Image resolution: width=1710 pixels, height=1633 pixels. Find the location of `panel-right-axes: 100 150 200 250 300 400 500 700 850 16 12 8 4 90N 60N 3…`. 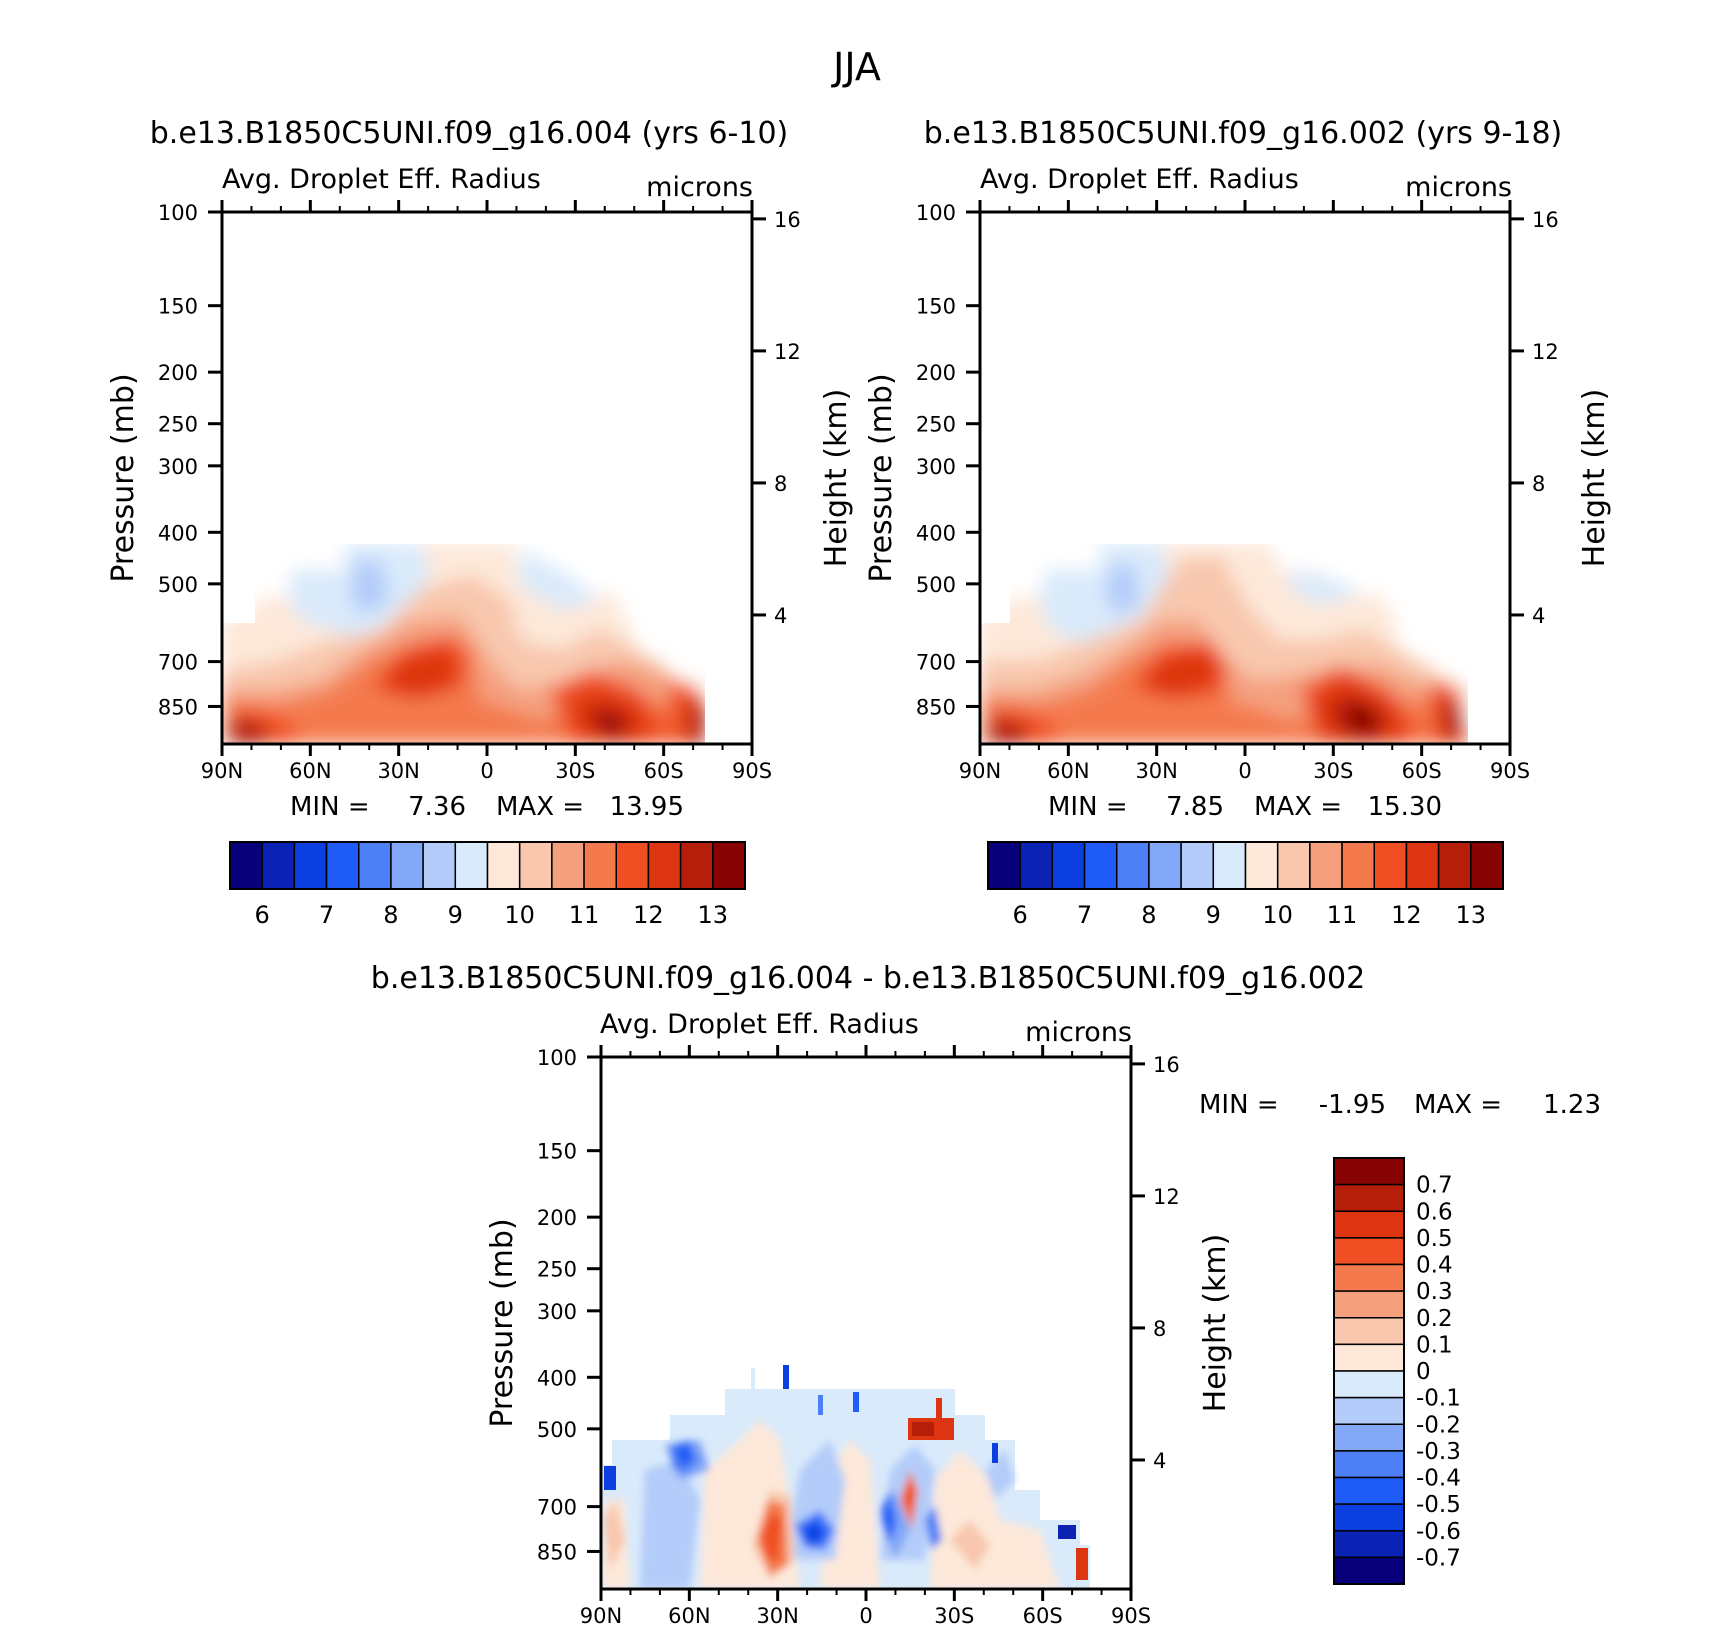

panel-right-axes: 100 150 200 250 300 400 500 700 850 16 12 8 4 90N 60N 3… is located at coordinates (1237, 491).